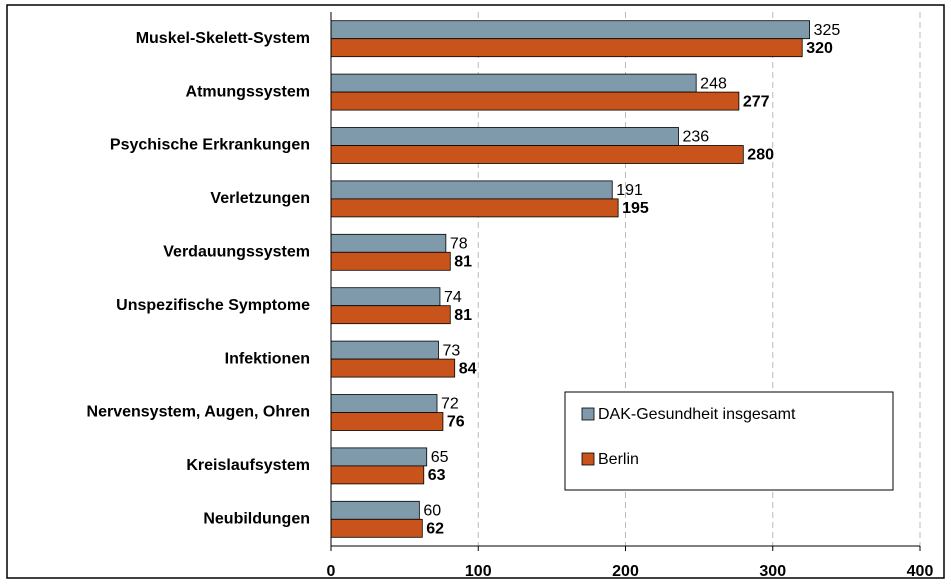 This screenshot has height=584, width=951. Describe the element at coordinates (478, 571) in the screenshot. I see `x-tick-label: 100` at that location.